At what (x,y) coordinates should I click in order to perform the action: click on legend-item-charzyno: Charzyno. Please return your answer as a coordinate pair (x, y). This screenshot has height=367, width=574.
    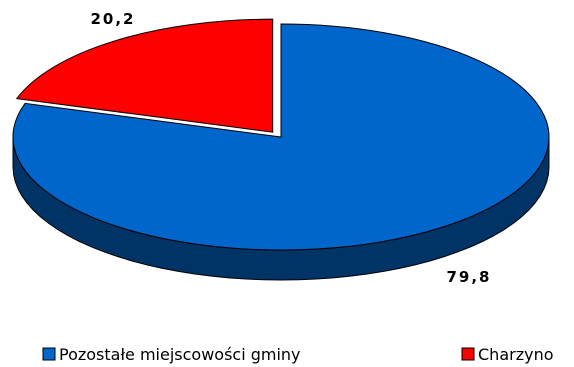
    Looking at the image, I should click on (507, 354).